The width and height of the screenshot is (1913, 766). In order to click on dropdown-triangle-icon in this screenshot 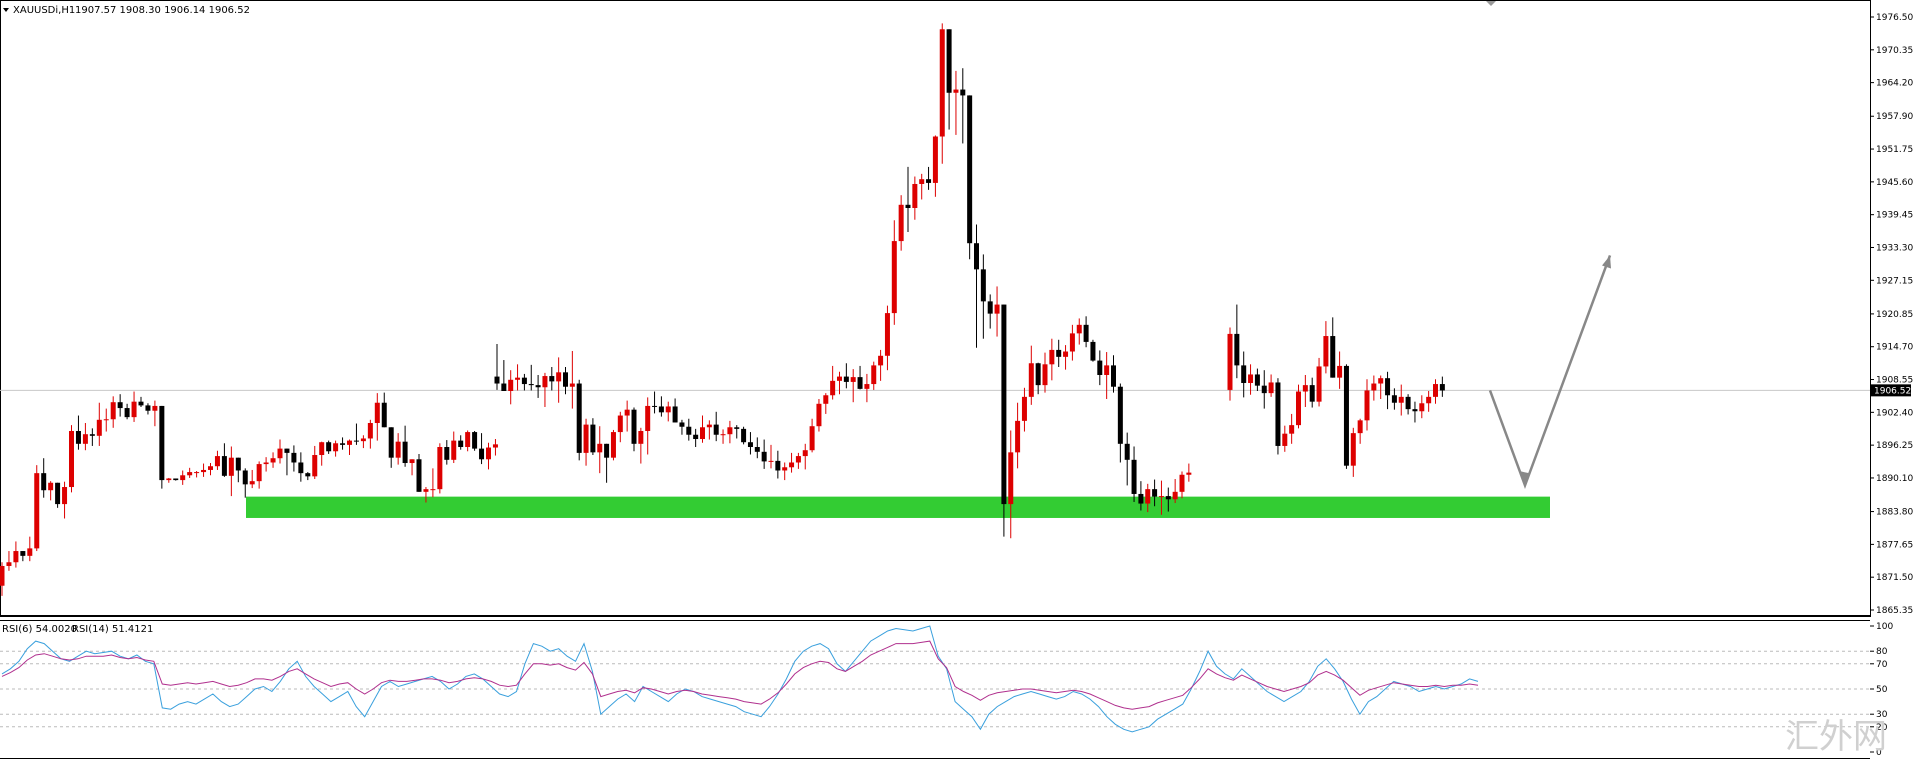, I will do `click(6, 10)`.